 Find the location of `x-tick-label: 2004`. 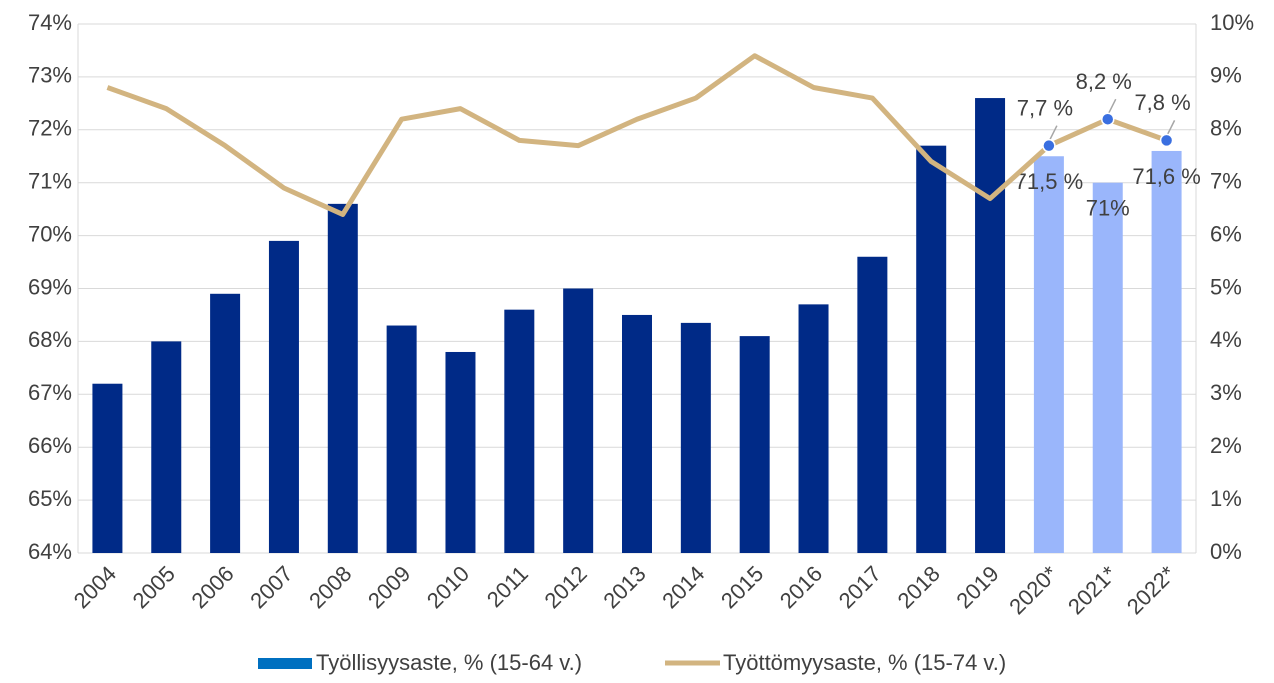

x-tick-label: 2004 is located at coordinates (95, 587).